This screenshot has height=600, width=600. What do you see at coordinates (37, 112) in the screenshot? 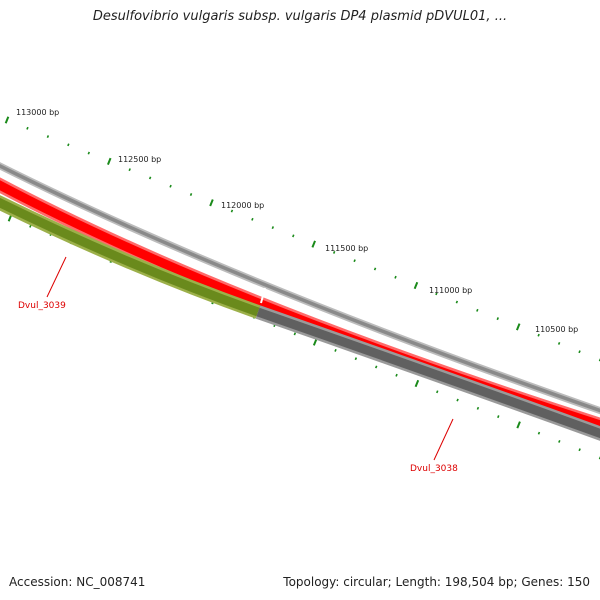
I see `scale-label: 113000 bp` at bounding box center [37, 112].